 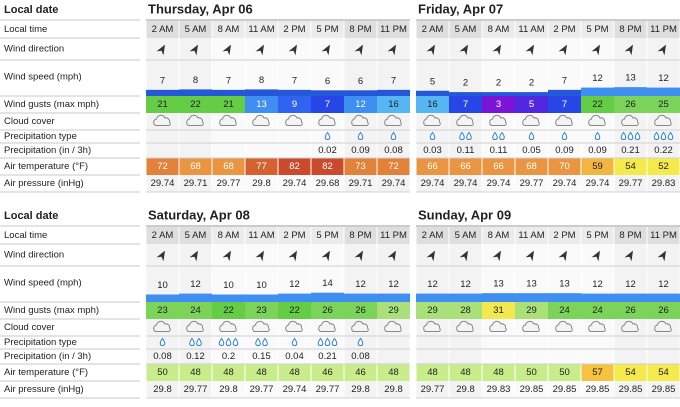 I want to click on wind-gust: 31, so click(x=498, y=310).